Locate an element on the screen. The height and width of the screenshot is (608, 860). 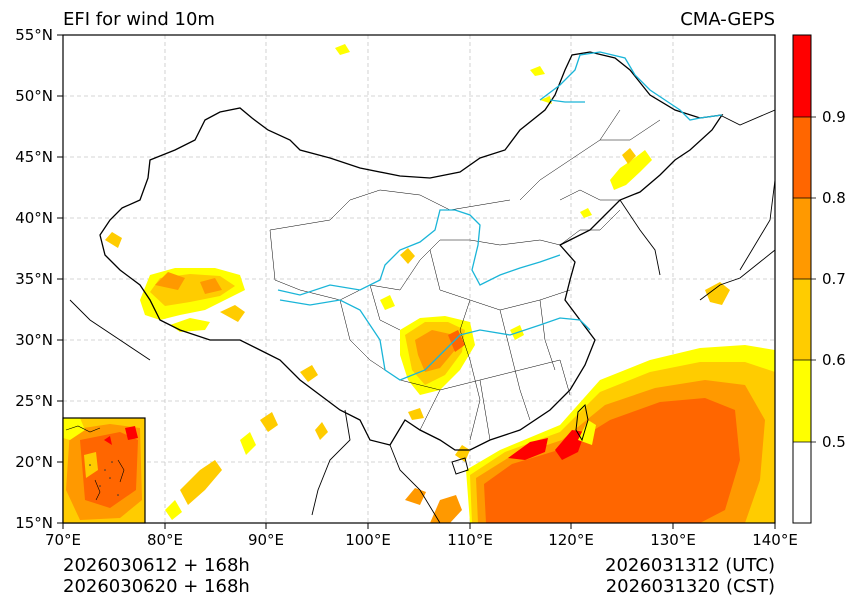
efi-shading-central is located at coordinates (427, 321).